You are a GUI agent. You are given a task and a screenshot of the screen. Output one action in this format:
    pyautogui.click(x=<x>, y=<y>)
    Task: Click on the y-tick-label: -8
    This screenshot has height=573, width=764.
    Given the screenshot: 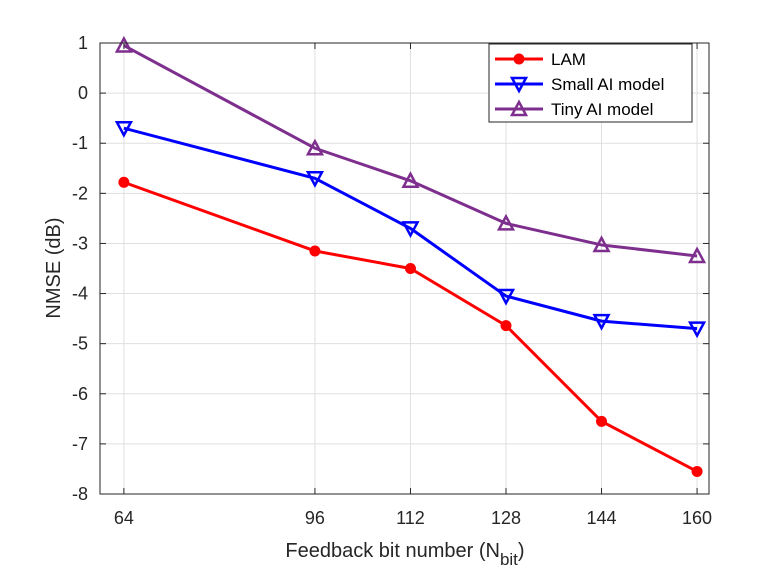 What is the action you would take?
    pyautogui.click(x=80, y=494)
    